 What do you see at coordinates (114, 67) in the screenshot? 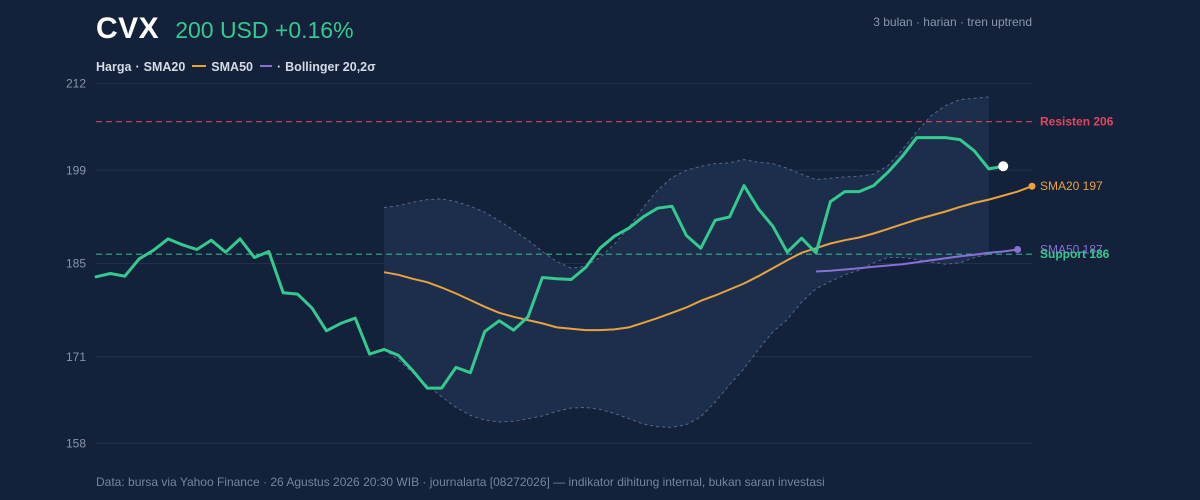
I see `legend-price: Harga` at bounding box center [114, 67].